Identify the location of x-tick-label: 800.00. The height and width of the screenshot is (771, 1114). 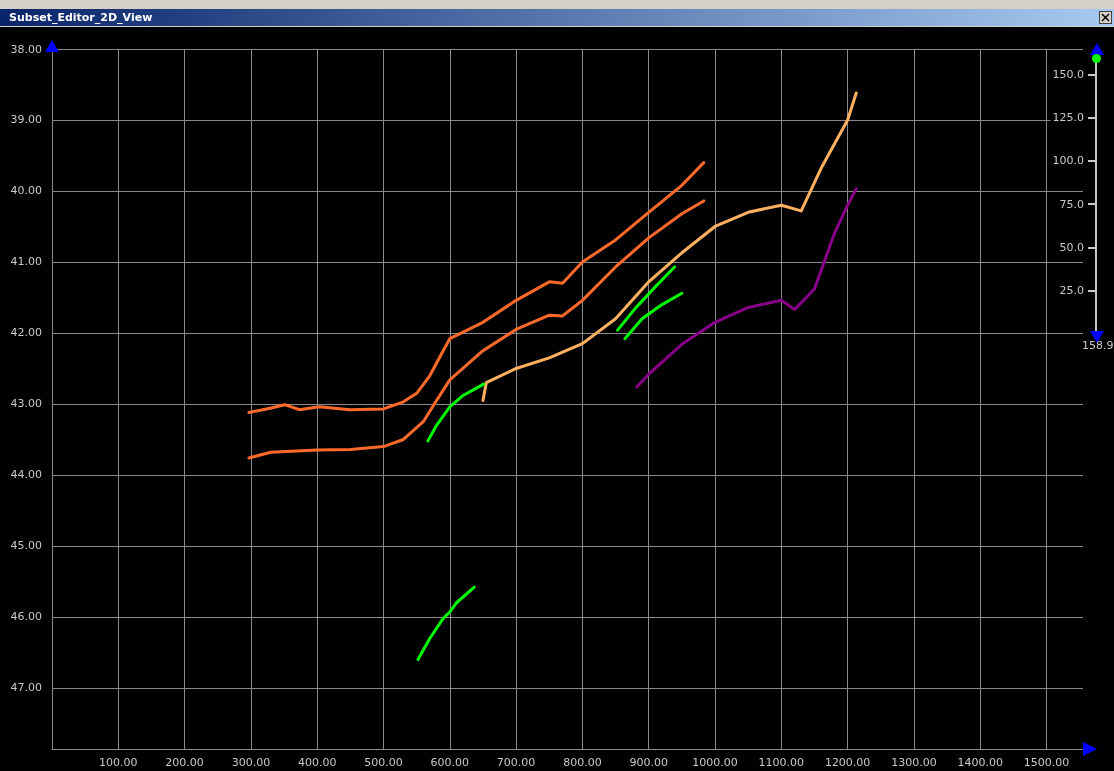
(582, 762).